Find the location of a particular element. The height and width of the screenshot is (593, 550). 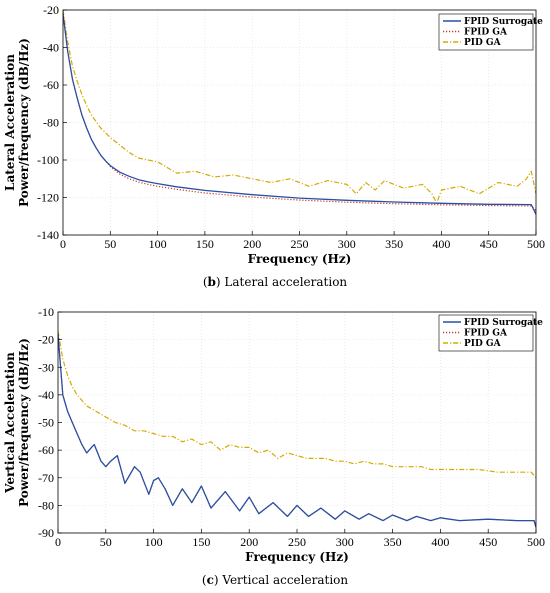

figure-caption: (c) Vertical acceleration is located at coordinates (275, 580).